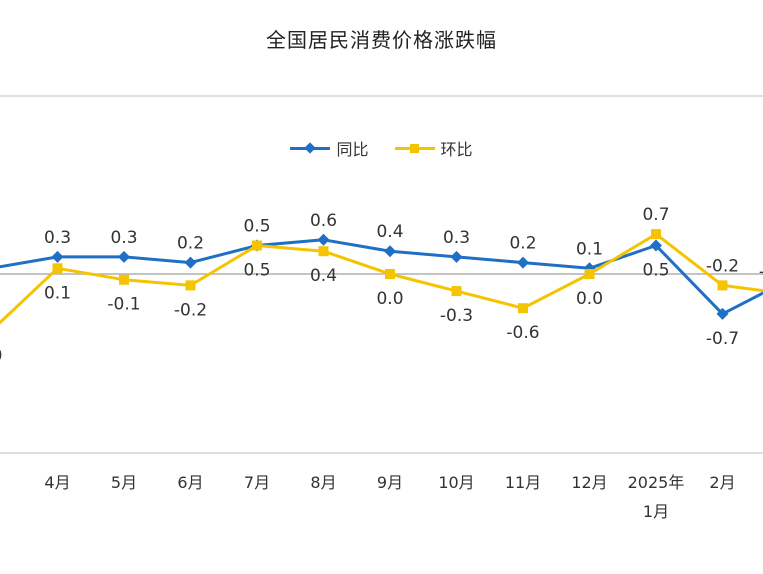 This screenshot has width=763, height=574. Describe the element at coordinates (323, 276) in the screenshot. I see `data-label-mom: 0.4` at that location.